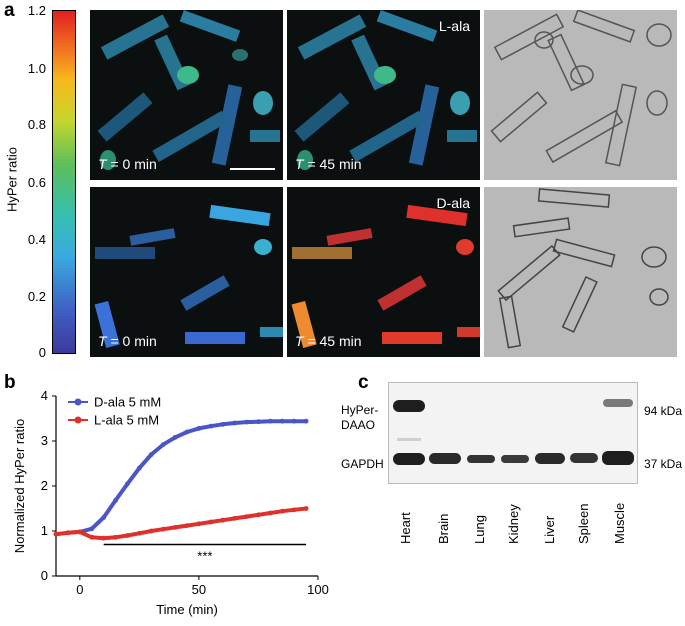 The height and width of the screenshot is (626, 685). Describe the element at coordinates (443, 528) in the screenshot. I see `lane-label-brain: Brain` at that location.